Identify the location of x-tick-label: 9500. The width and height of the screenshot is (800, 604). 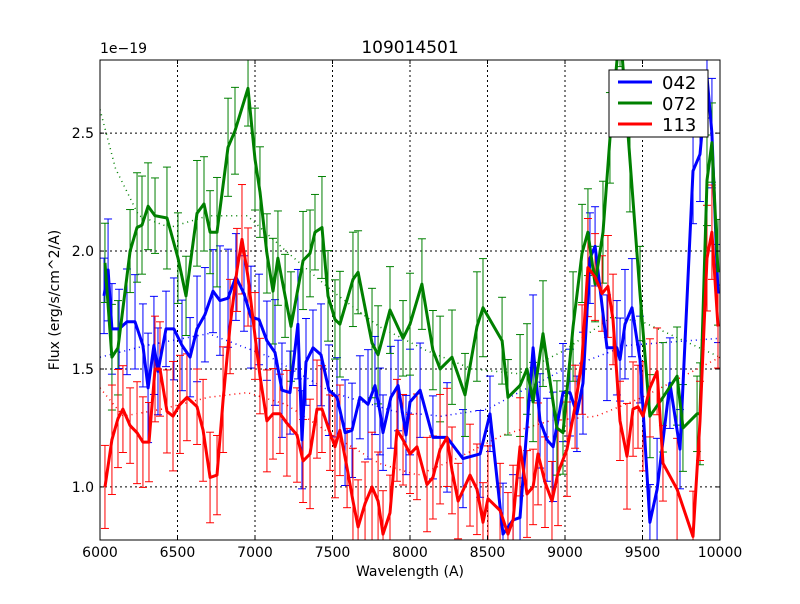
(643, 553).